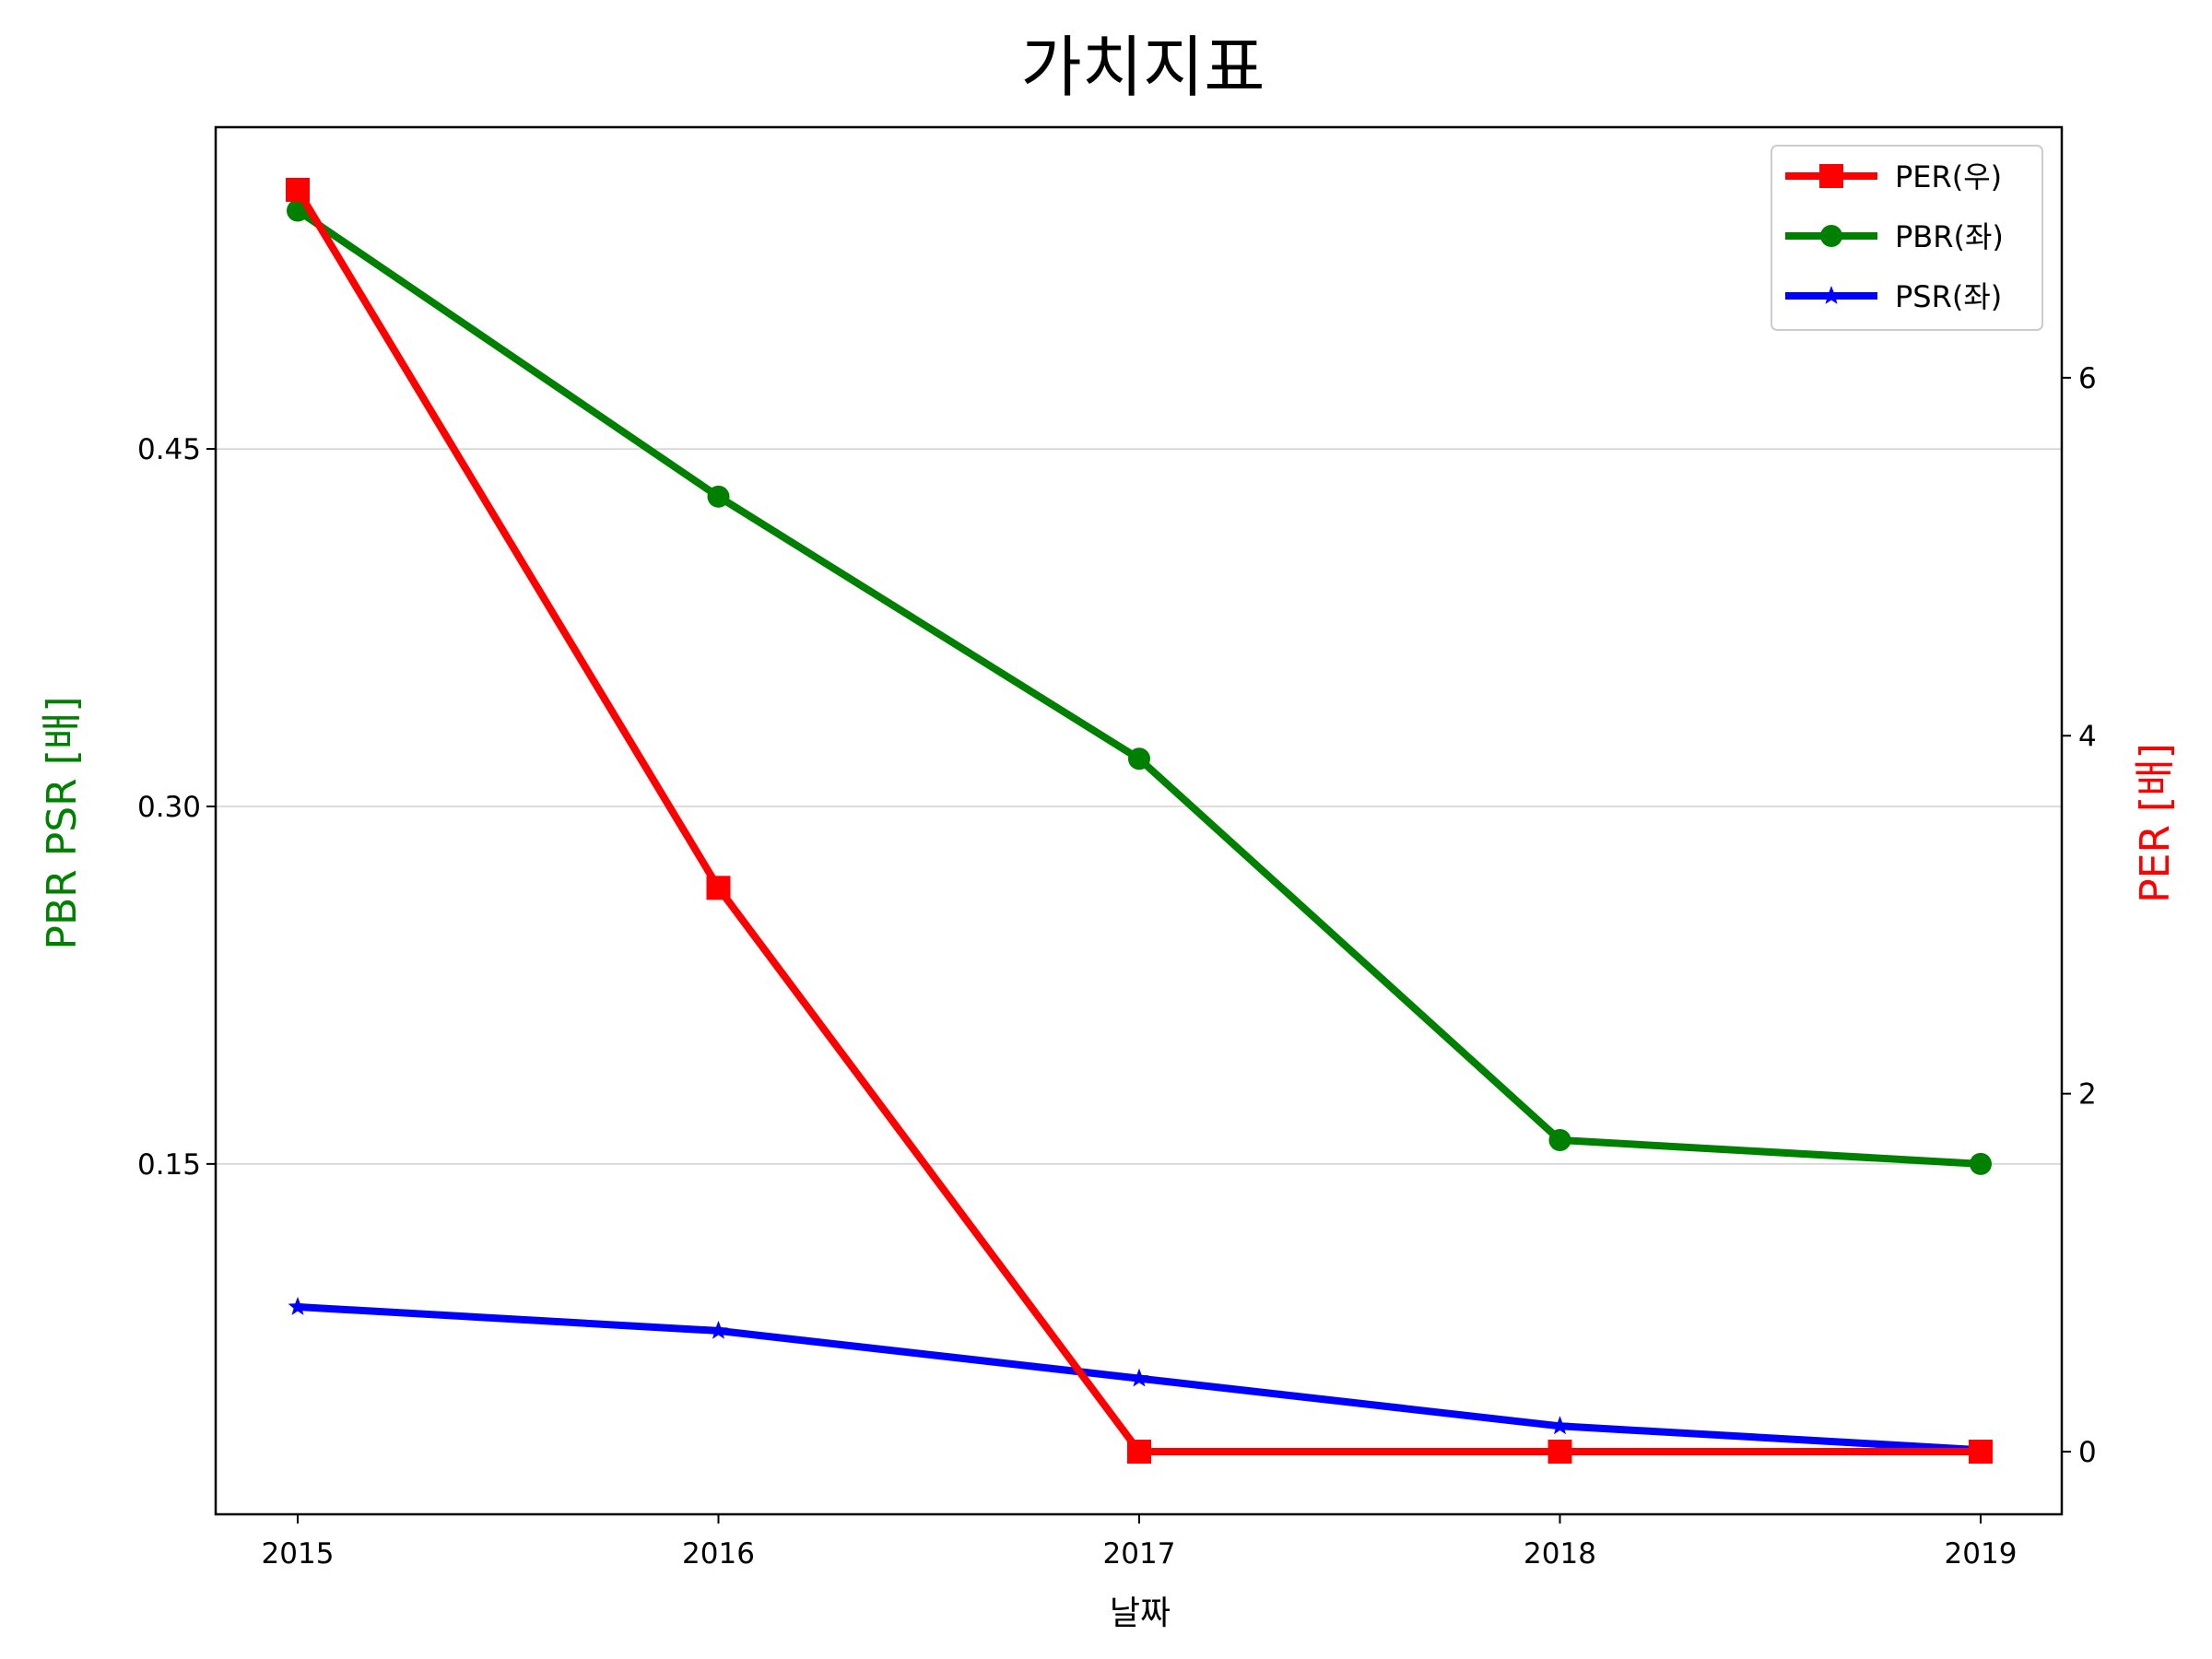  What do you see at coordinates (2087, 1095) in the screenshot?
I see `y-right-tick-label: 2` at bounding box center [2087, 1095].